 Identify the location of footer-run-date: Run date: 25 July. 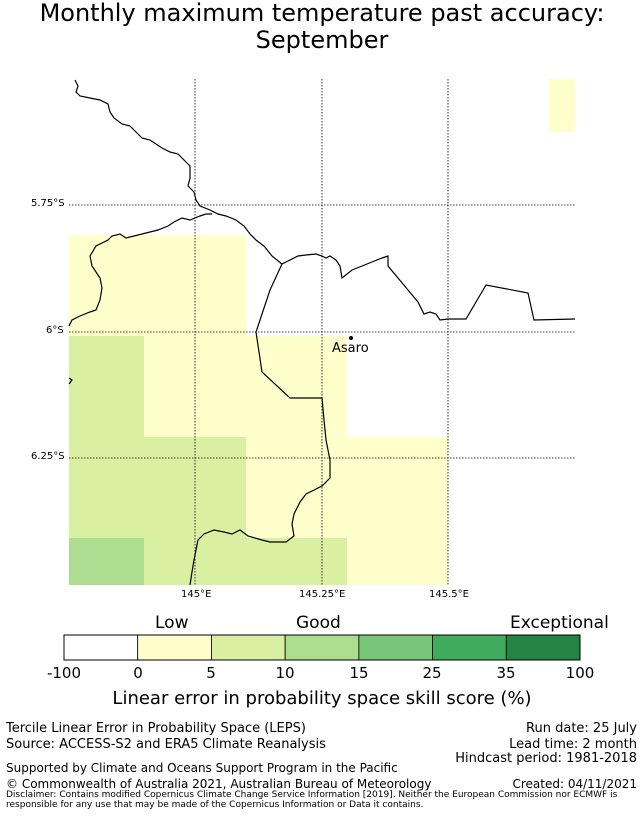
(581, 728).